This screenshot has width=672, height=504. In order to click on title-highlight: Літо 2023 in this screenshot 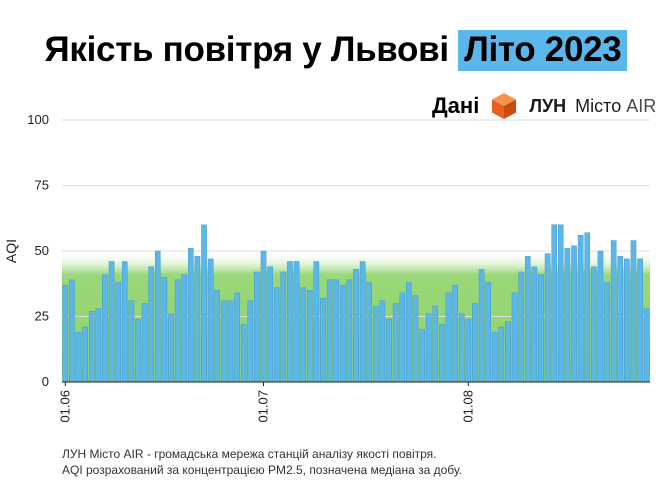, I will do `click(543, 50)`.